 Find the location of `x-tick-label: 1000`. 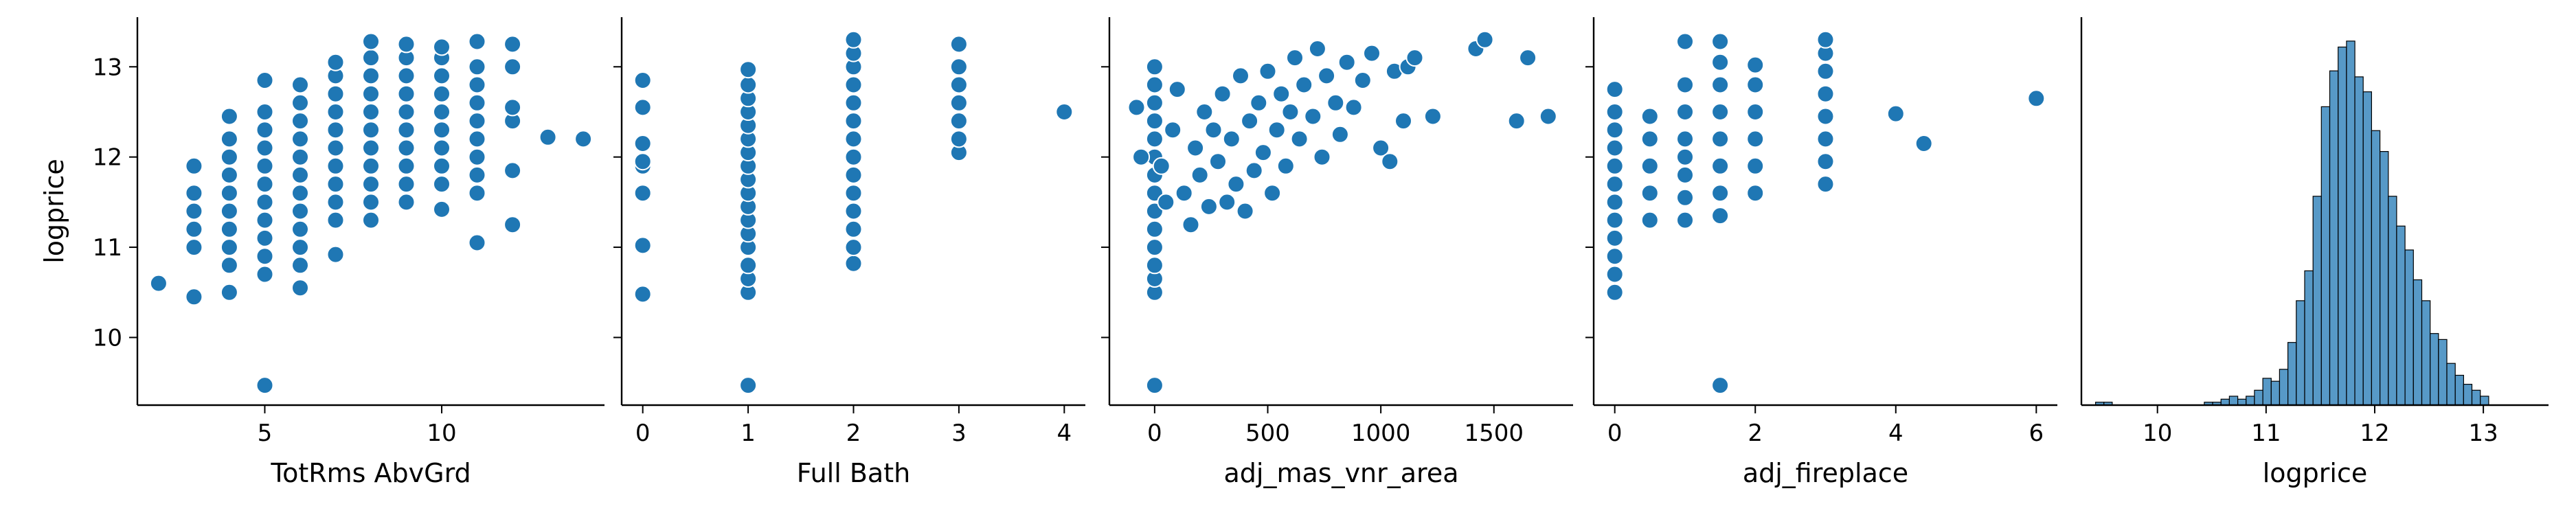

x-tick-label: 1000 is located at coordinates (1381, 433).